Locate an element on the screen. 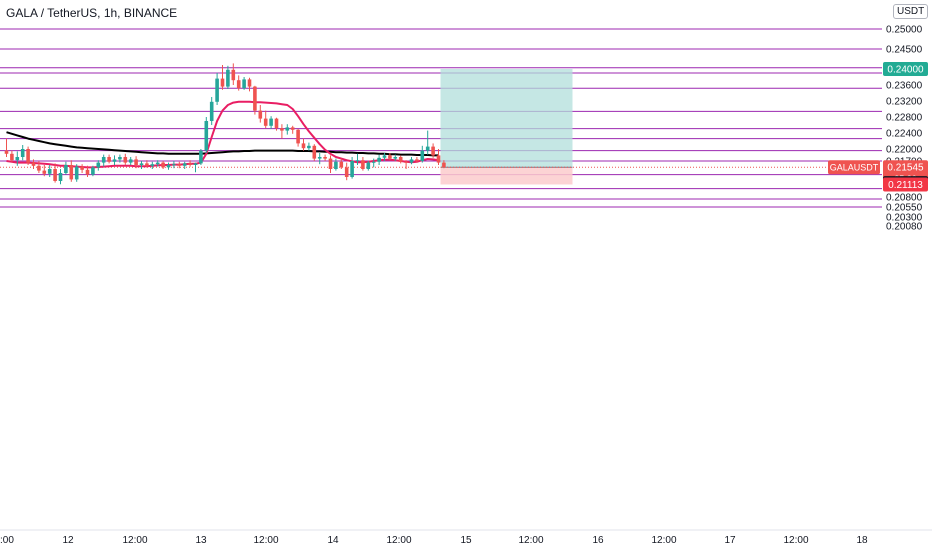 The height and width of the screenshot is (550, 932). target-price-label-bg is located at coordinates (905, 69).